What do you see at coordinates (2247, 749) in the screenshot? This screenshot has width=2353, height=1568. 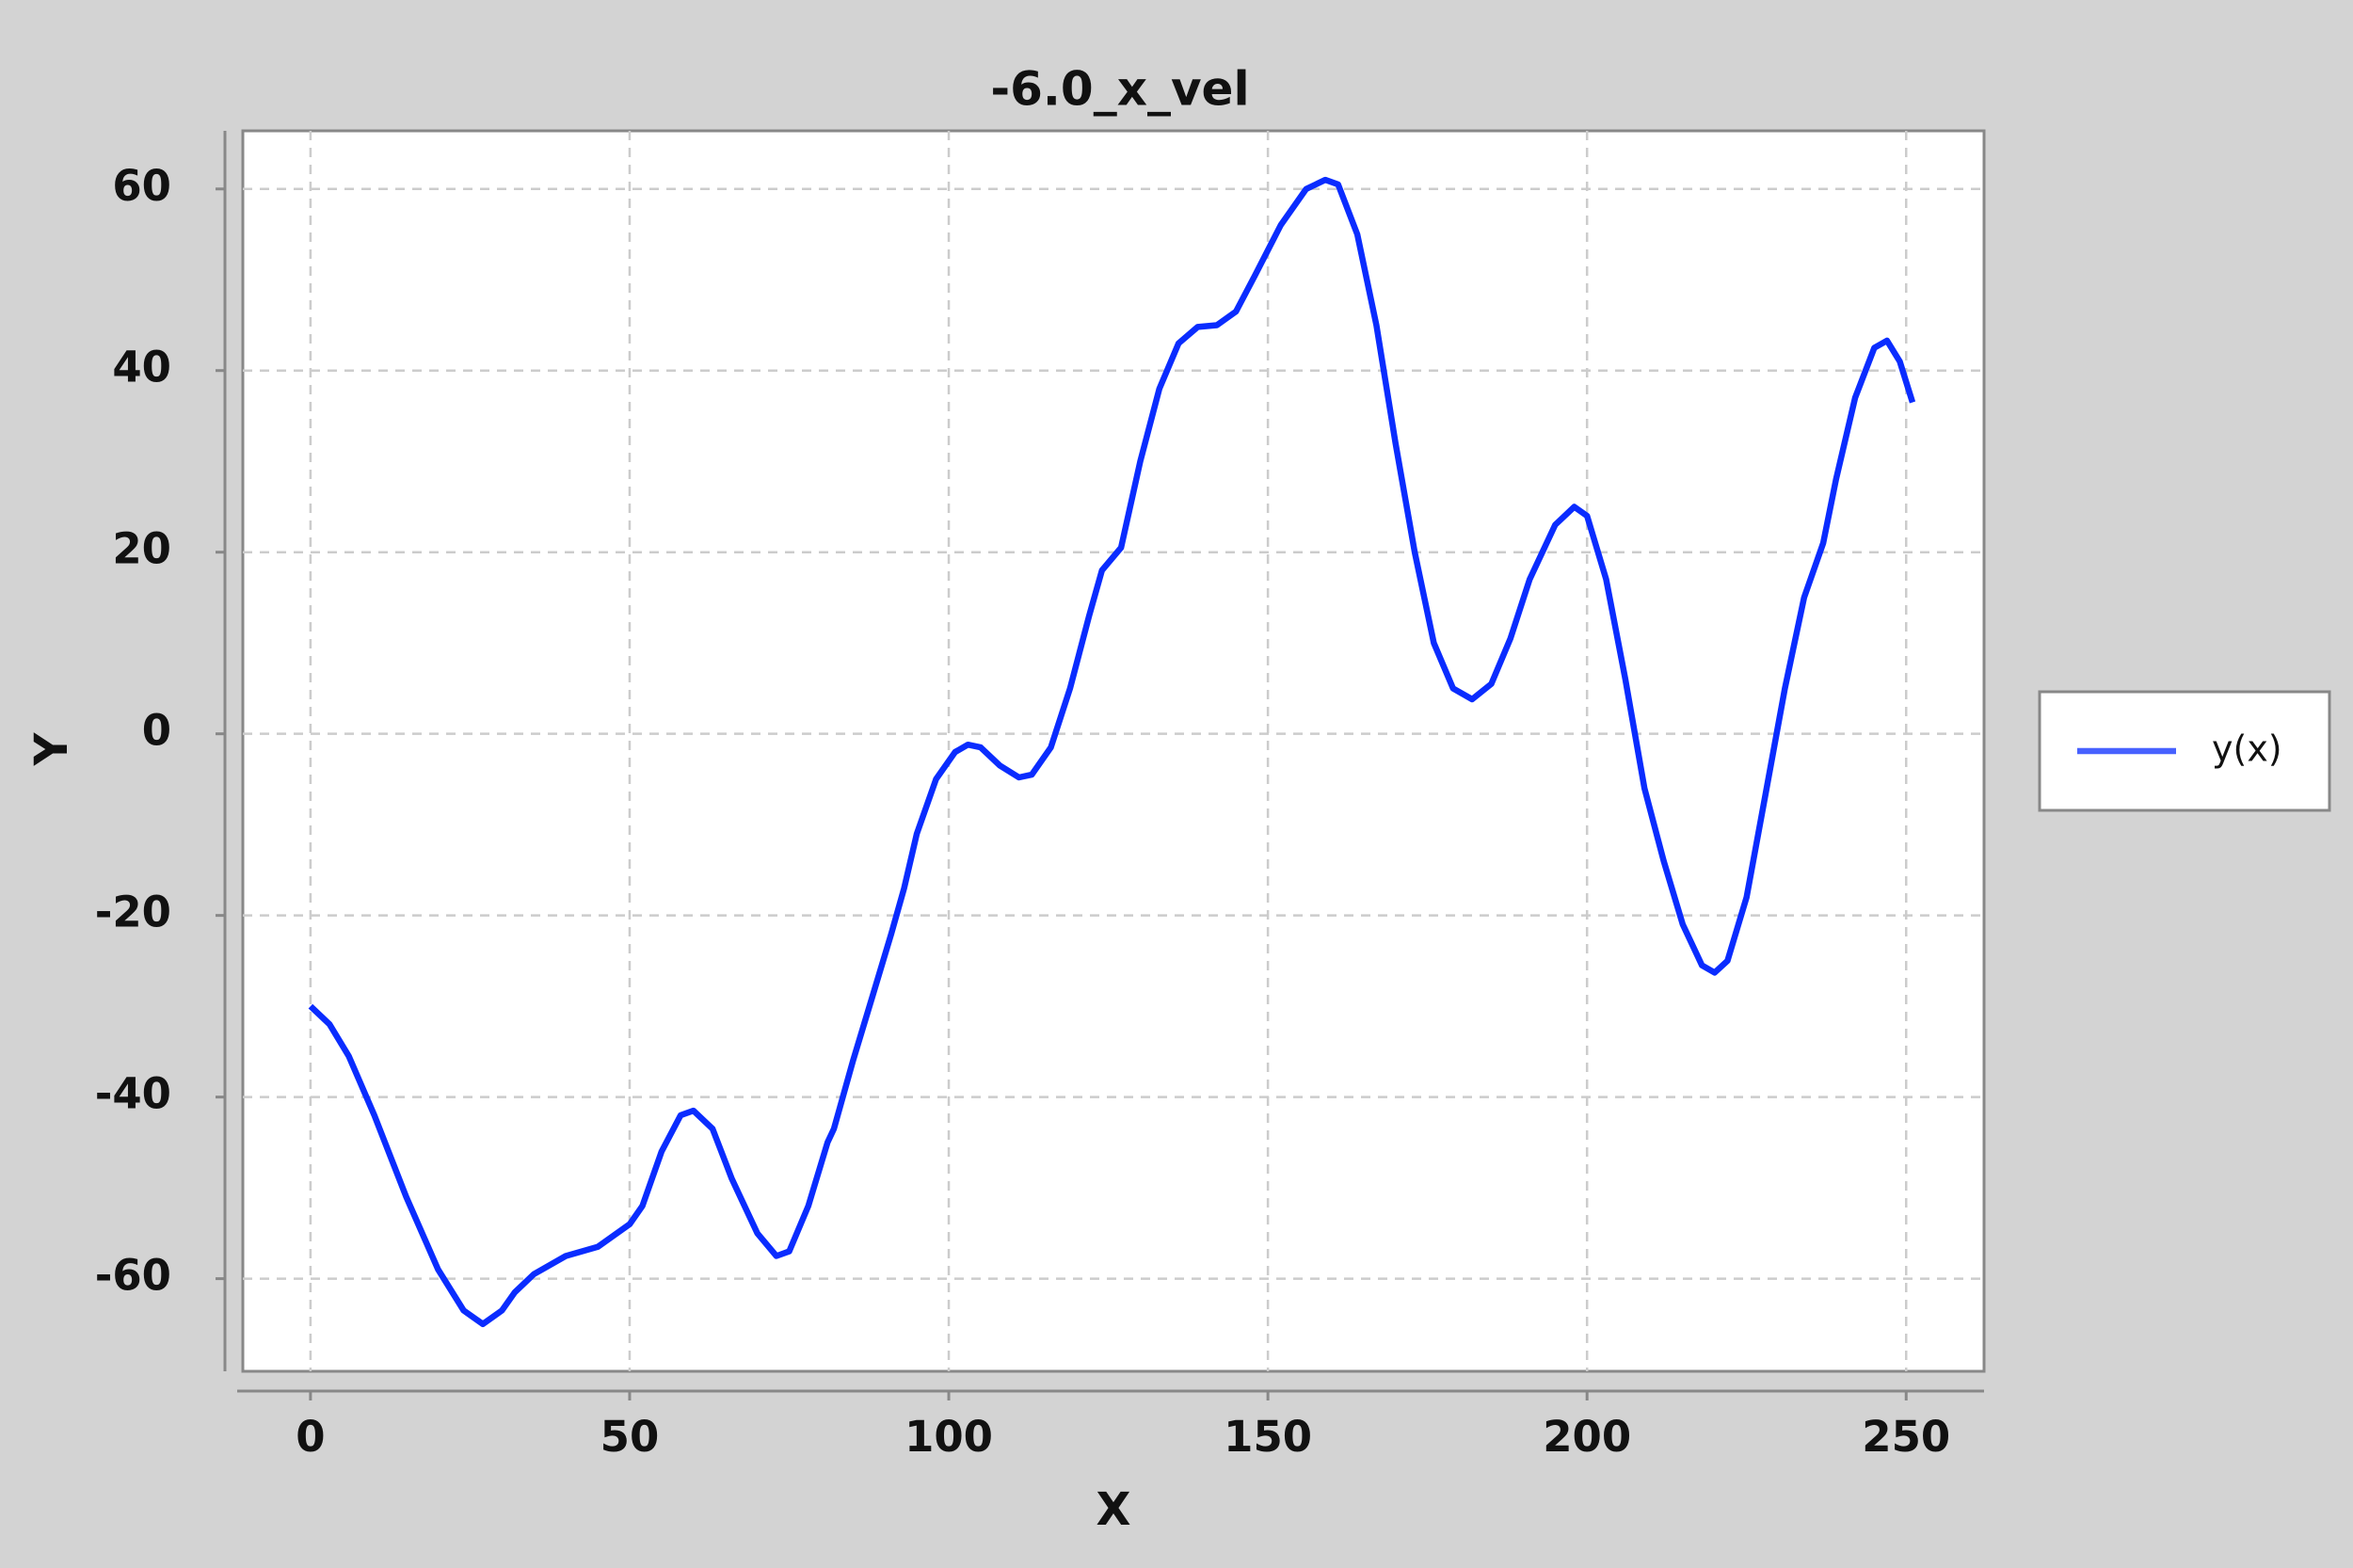 I see `legend-label: y(x)` at bounding box center [2247, 749].